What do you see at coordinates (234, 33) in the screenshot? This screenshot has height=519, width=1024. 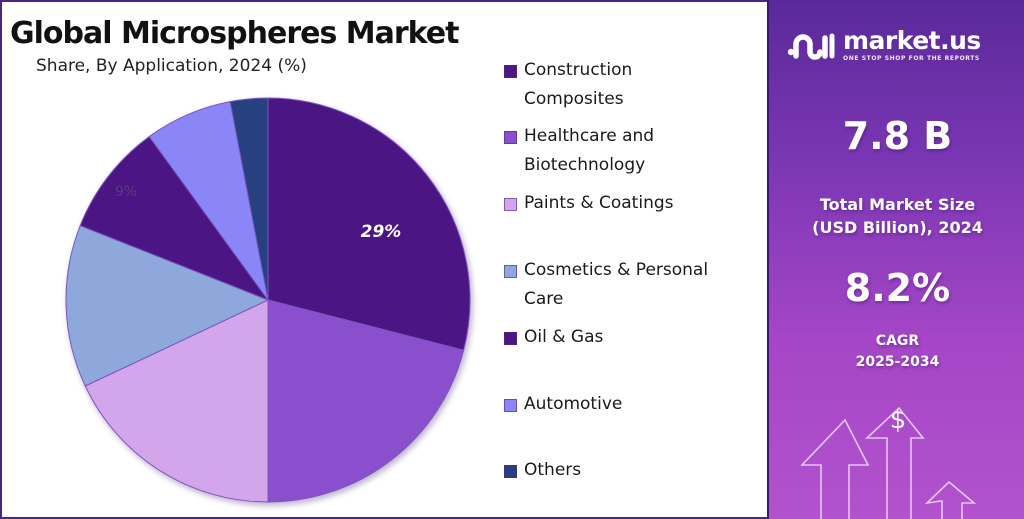 I see `chart-title: Global Microspheres Market` at bounding box center [234, 33].